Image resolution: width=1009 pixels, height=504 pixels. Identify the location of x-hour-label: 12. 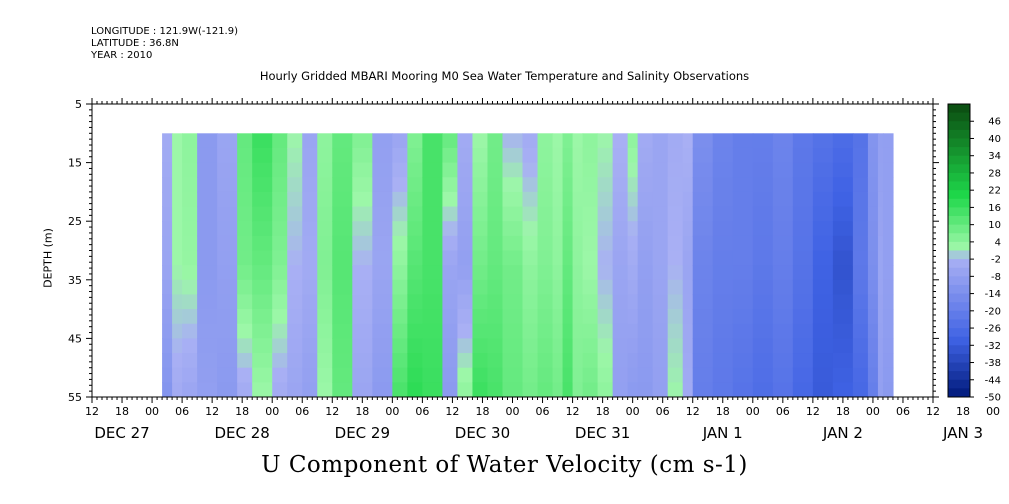
(693, 411).